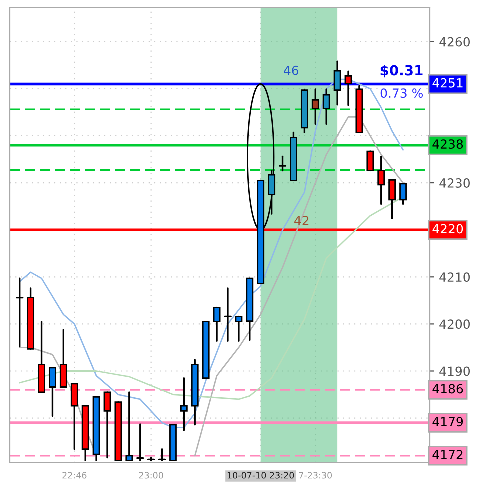  Describe the element at coordinates (261, 475) in the screenshot. I see `x-tick-label: 10-07-10 23:20` at that location.